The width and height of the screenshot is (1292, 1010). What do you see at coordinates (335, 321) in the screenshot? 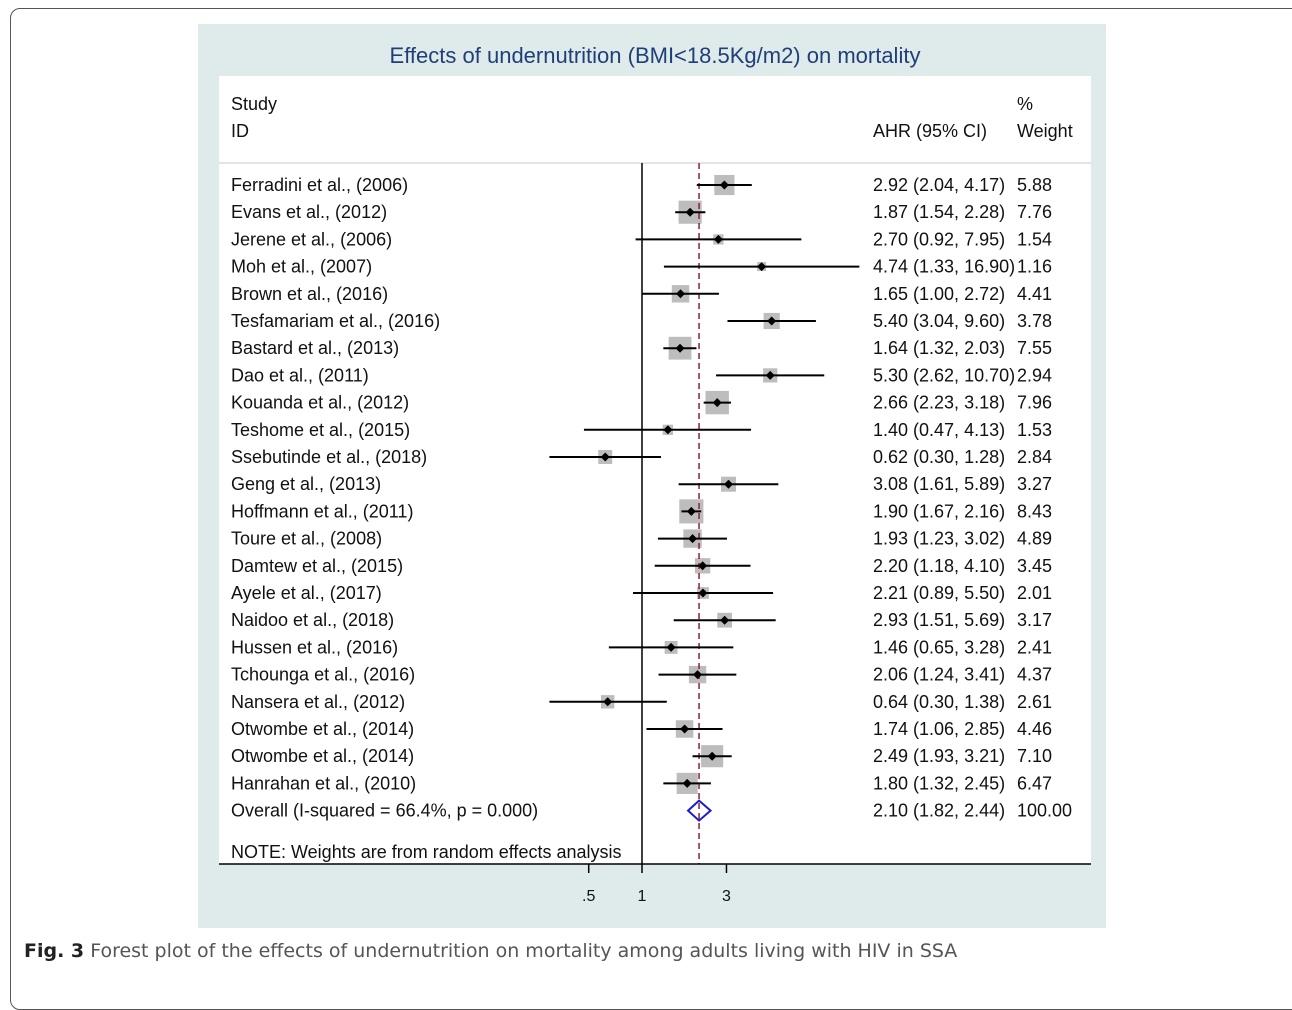
I see `study-label: Tesfamariam et al., (2016)` at bounding box center [335, 321].